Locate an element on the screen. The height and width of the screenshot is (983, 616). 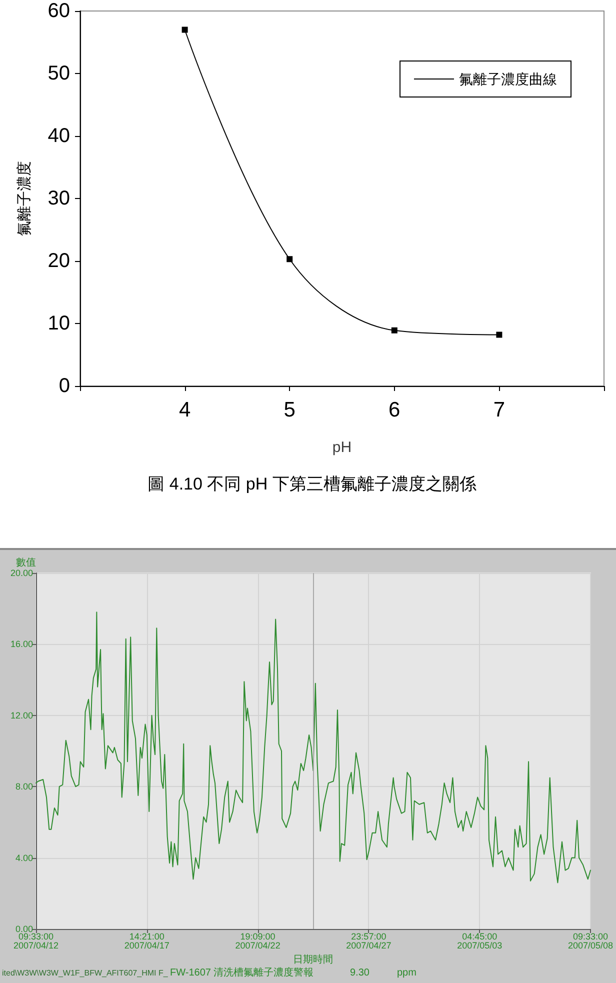
x-tick-label: 09:33:00 2007/04/12 is located at coordinates (36, 941).